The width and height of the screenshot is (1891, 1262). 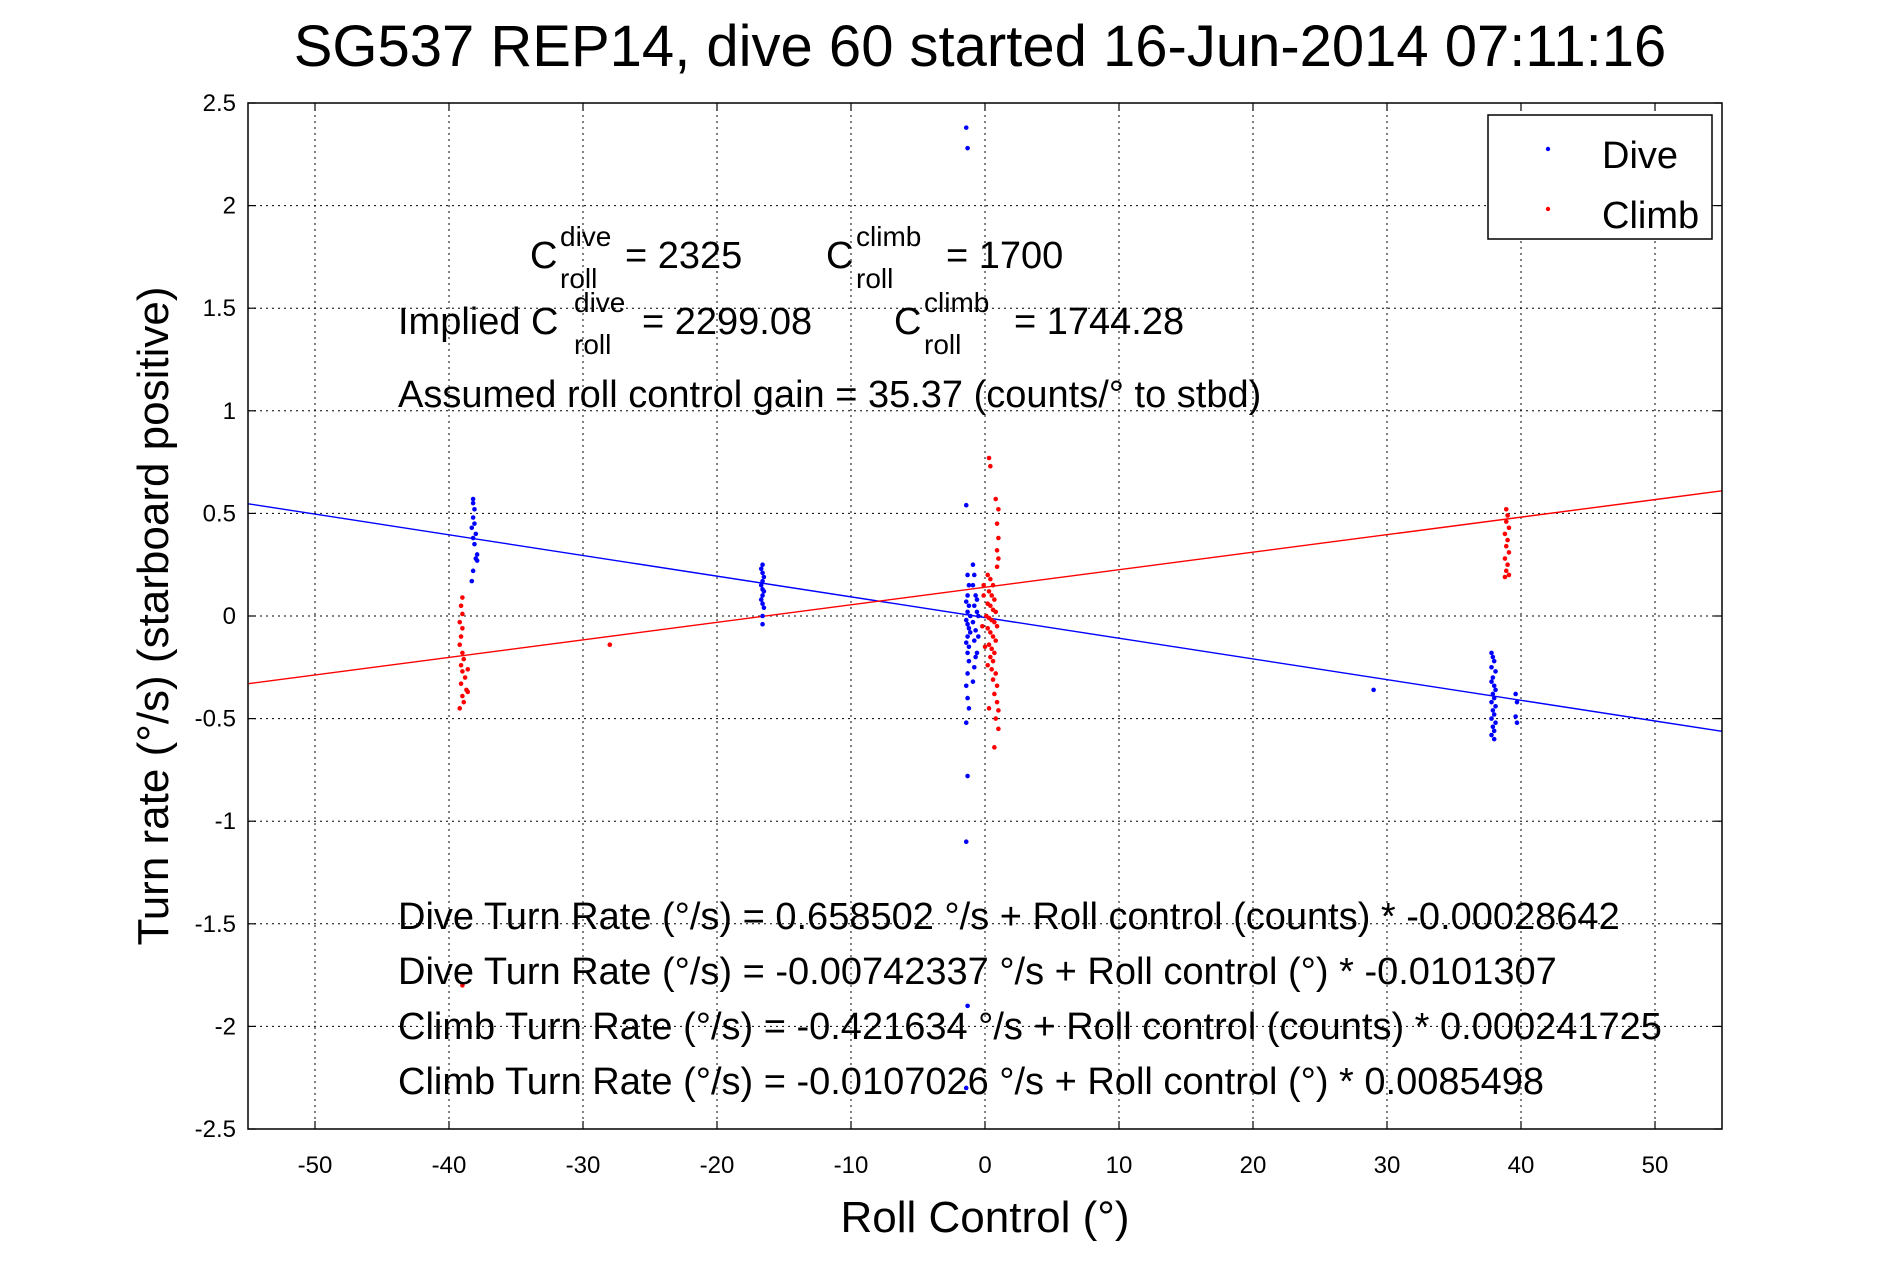 I want to click on legend: Dive Climb, so click(x=1600, y=177).